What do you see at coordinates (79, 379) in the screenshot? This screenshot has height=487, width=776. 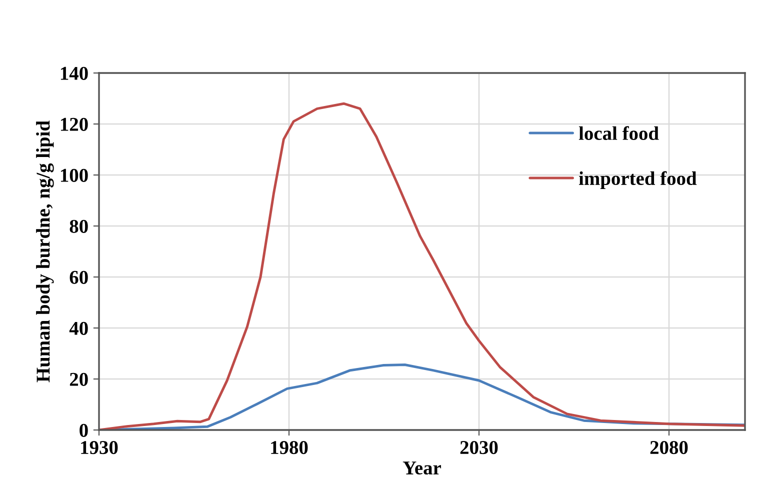 I see `y-tick-label: 20` at bounding box center [79, 379].